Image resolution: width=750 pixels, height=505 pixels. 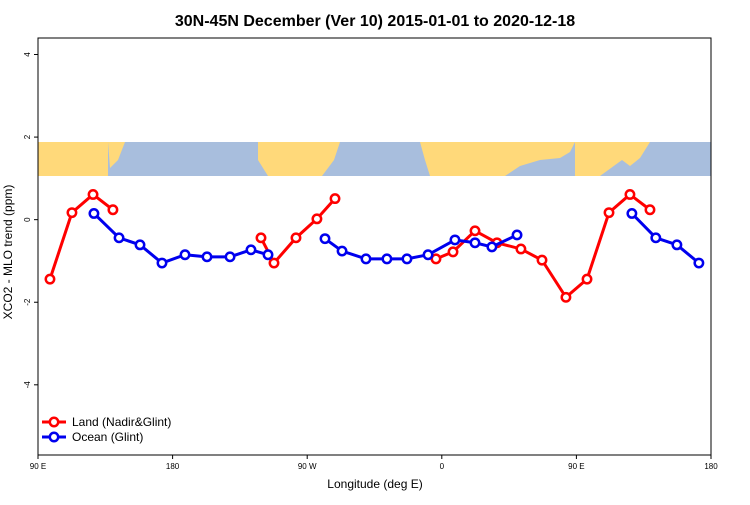 I want to click on legend-label: Ocean (Glint), so click(x=107, y=437).